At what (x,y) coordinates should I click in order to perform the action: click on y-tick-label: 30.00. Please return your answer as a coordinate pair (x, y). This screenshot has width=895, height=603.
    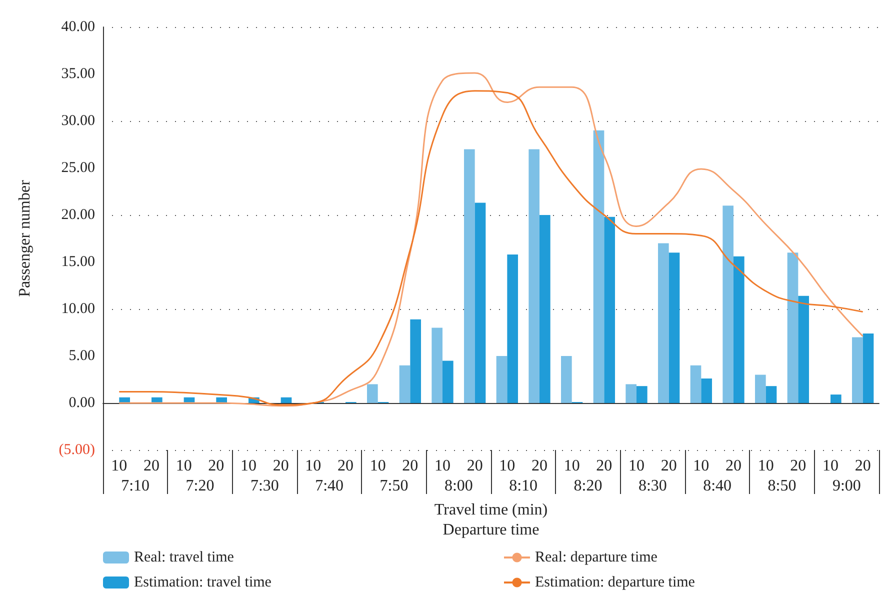
    Looking at the image, I should click on (78, 121).